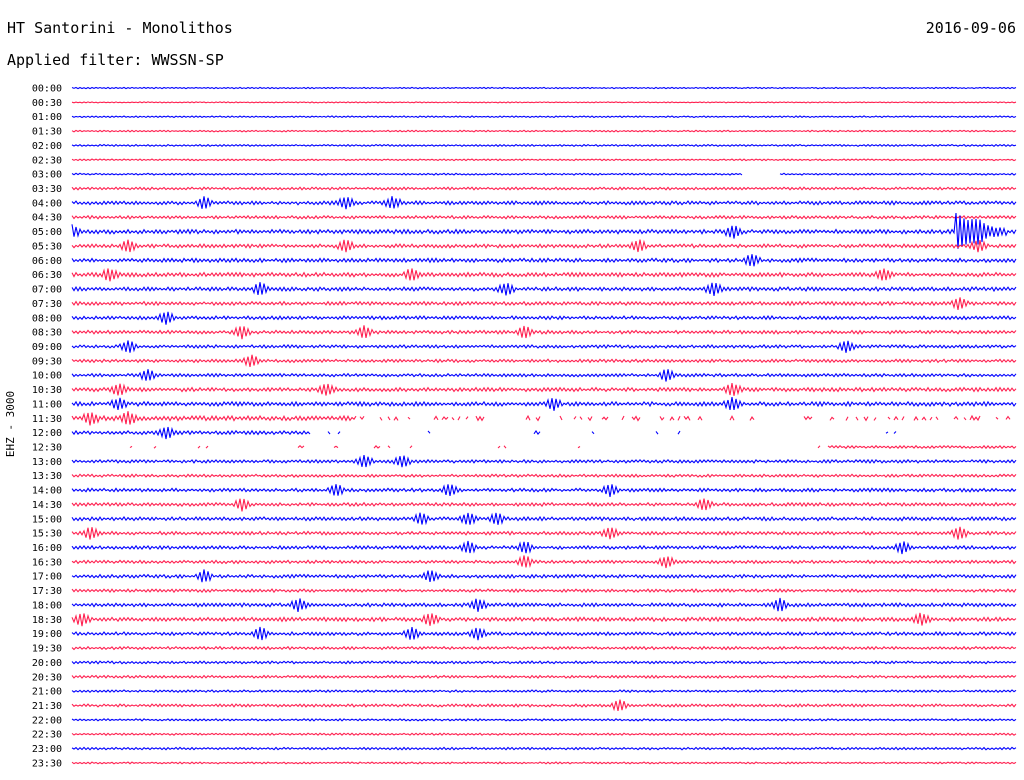 The image size is (1024, 780). What do you see at coordinates (47, 692) in the screenshot?
I see `row-label-2100: 21:00` at bounding box center [47, 692].